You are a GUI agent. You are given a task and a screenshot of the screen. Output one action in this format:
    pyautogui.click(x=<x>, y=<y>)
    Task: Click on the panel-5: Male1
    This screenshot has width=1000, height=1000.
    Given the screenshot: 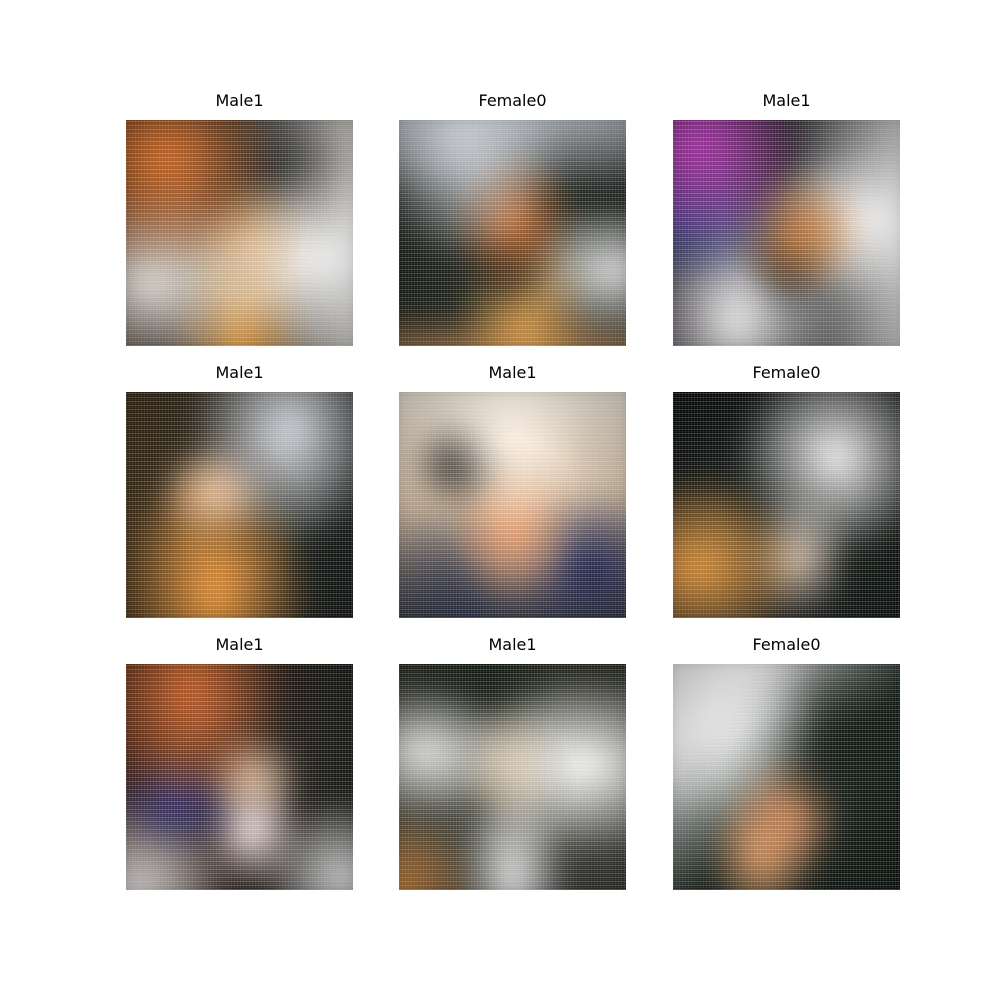 What is the action you would take?
    pyautogui.click(x=512, y=490)
    